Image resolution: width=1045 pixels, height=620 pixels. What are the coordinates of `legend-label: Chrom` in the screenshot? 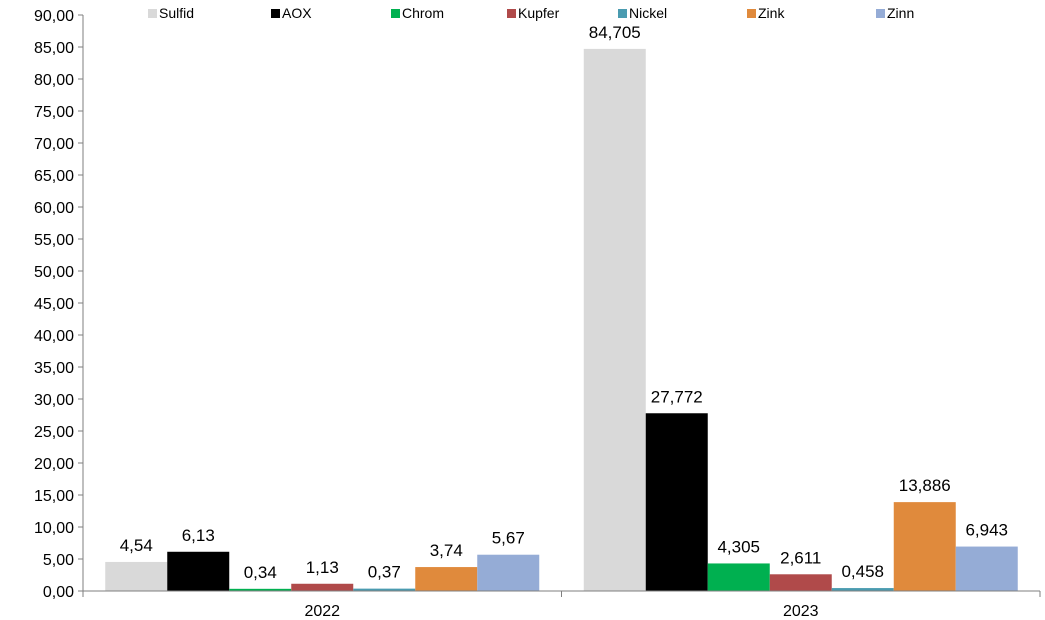 It's located at (423, 13).